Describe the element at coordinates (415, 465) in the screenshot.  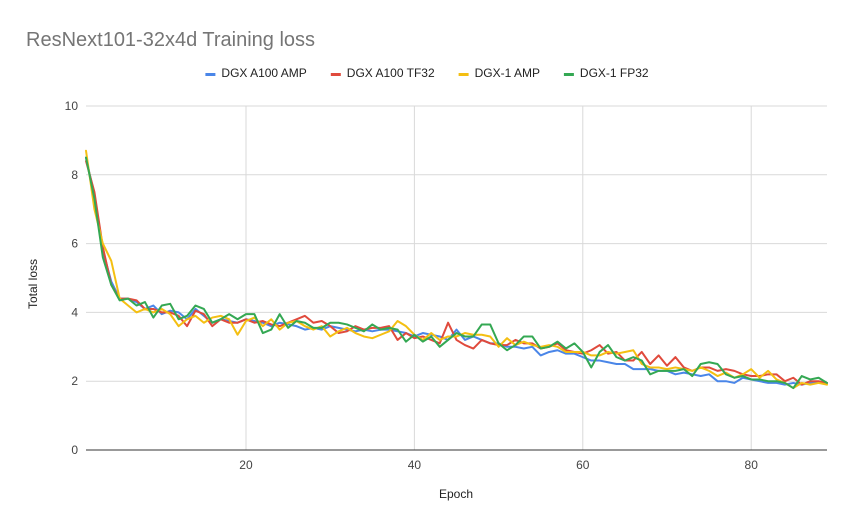
I see `x-tick-label: 40` at that location.